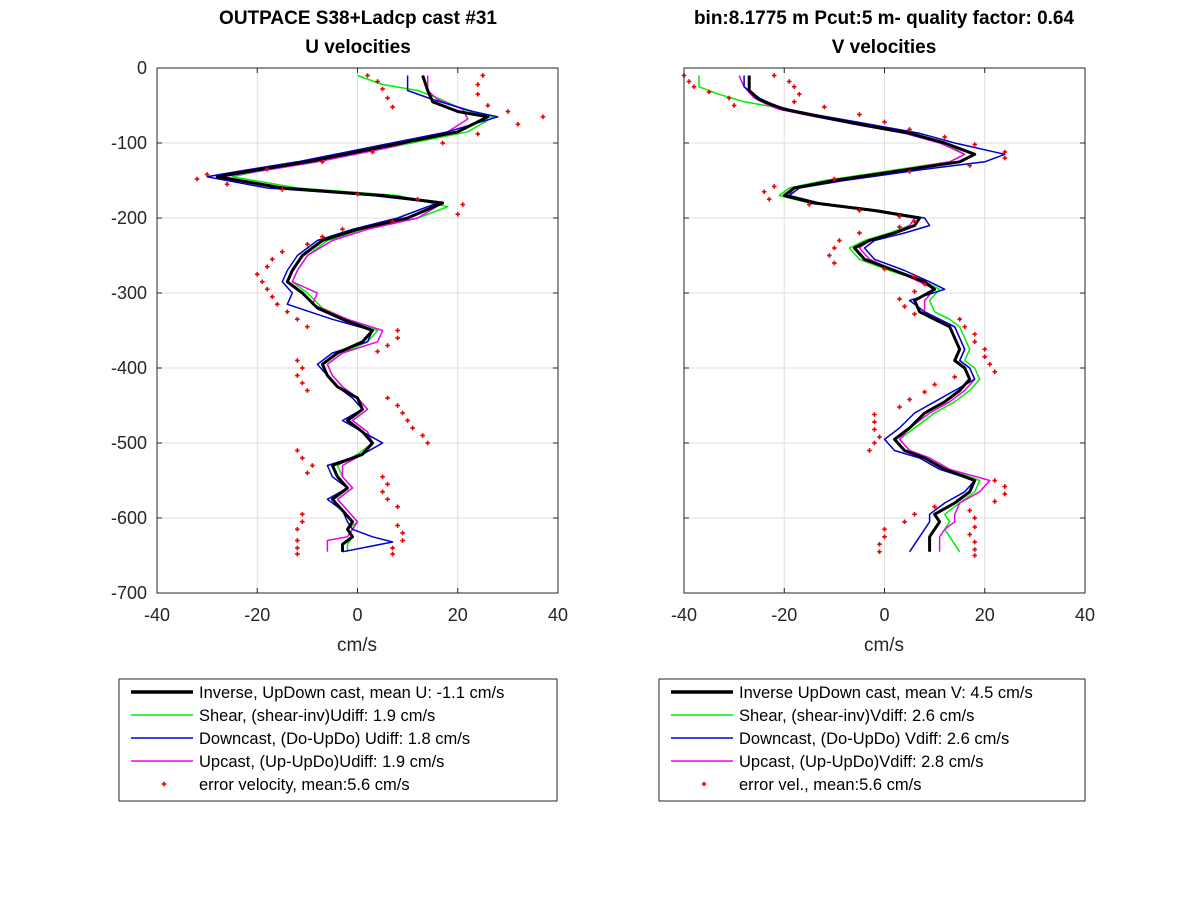 This screenshot has height=900, width=1200. What do you see at coordinates (345, 313) in the screenshot?
I see `u-upcast-series-line` at bounding box center [345, 313].